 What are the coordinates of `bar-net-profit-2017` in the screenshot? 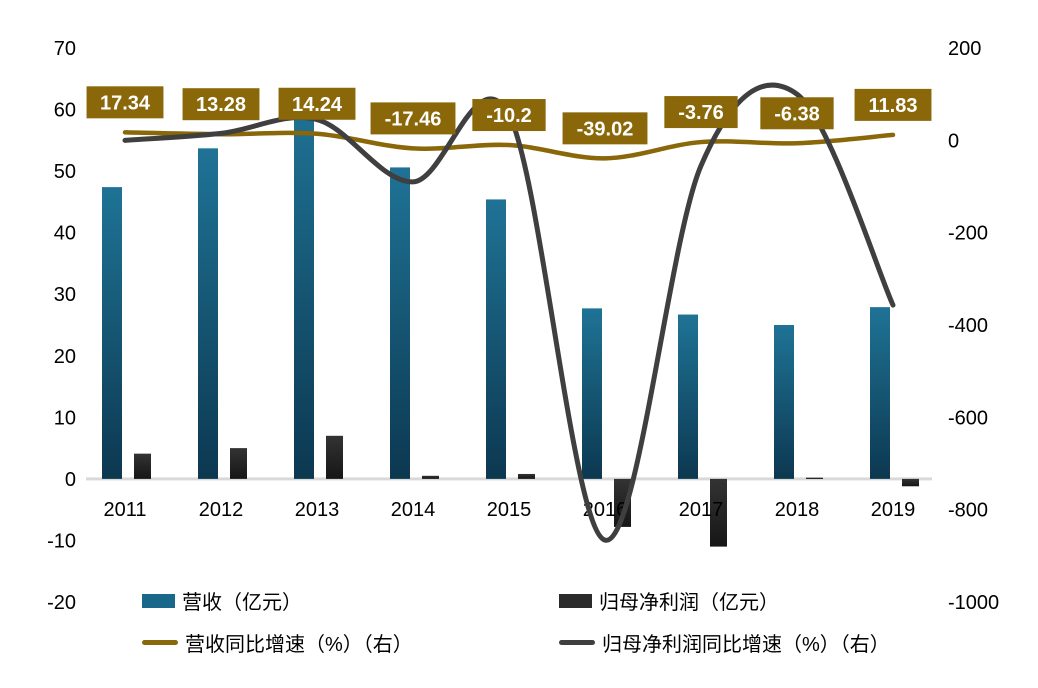 It's located at (718, 512).